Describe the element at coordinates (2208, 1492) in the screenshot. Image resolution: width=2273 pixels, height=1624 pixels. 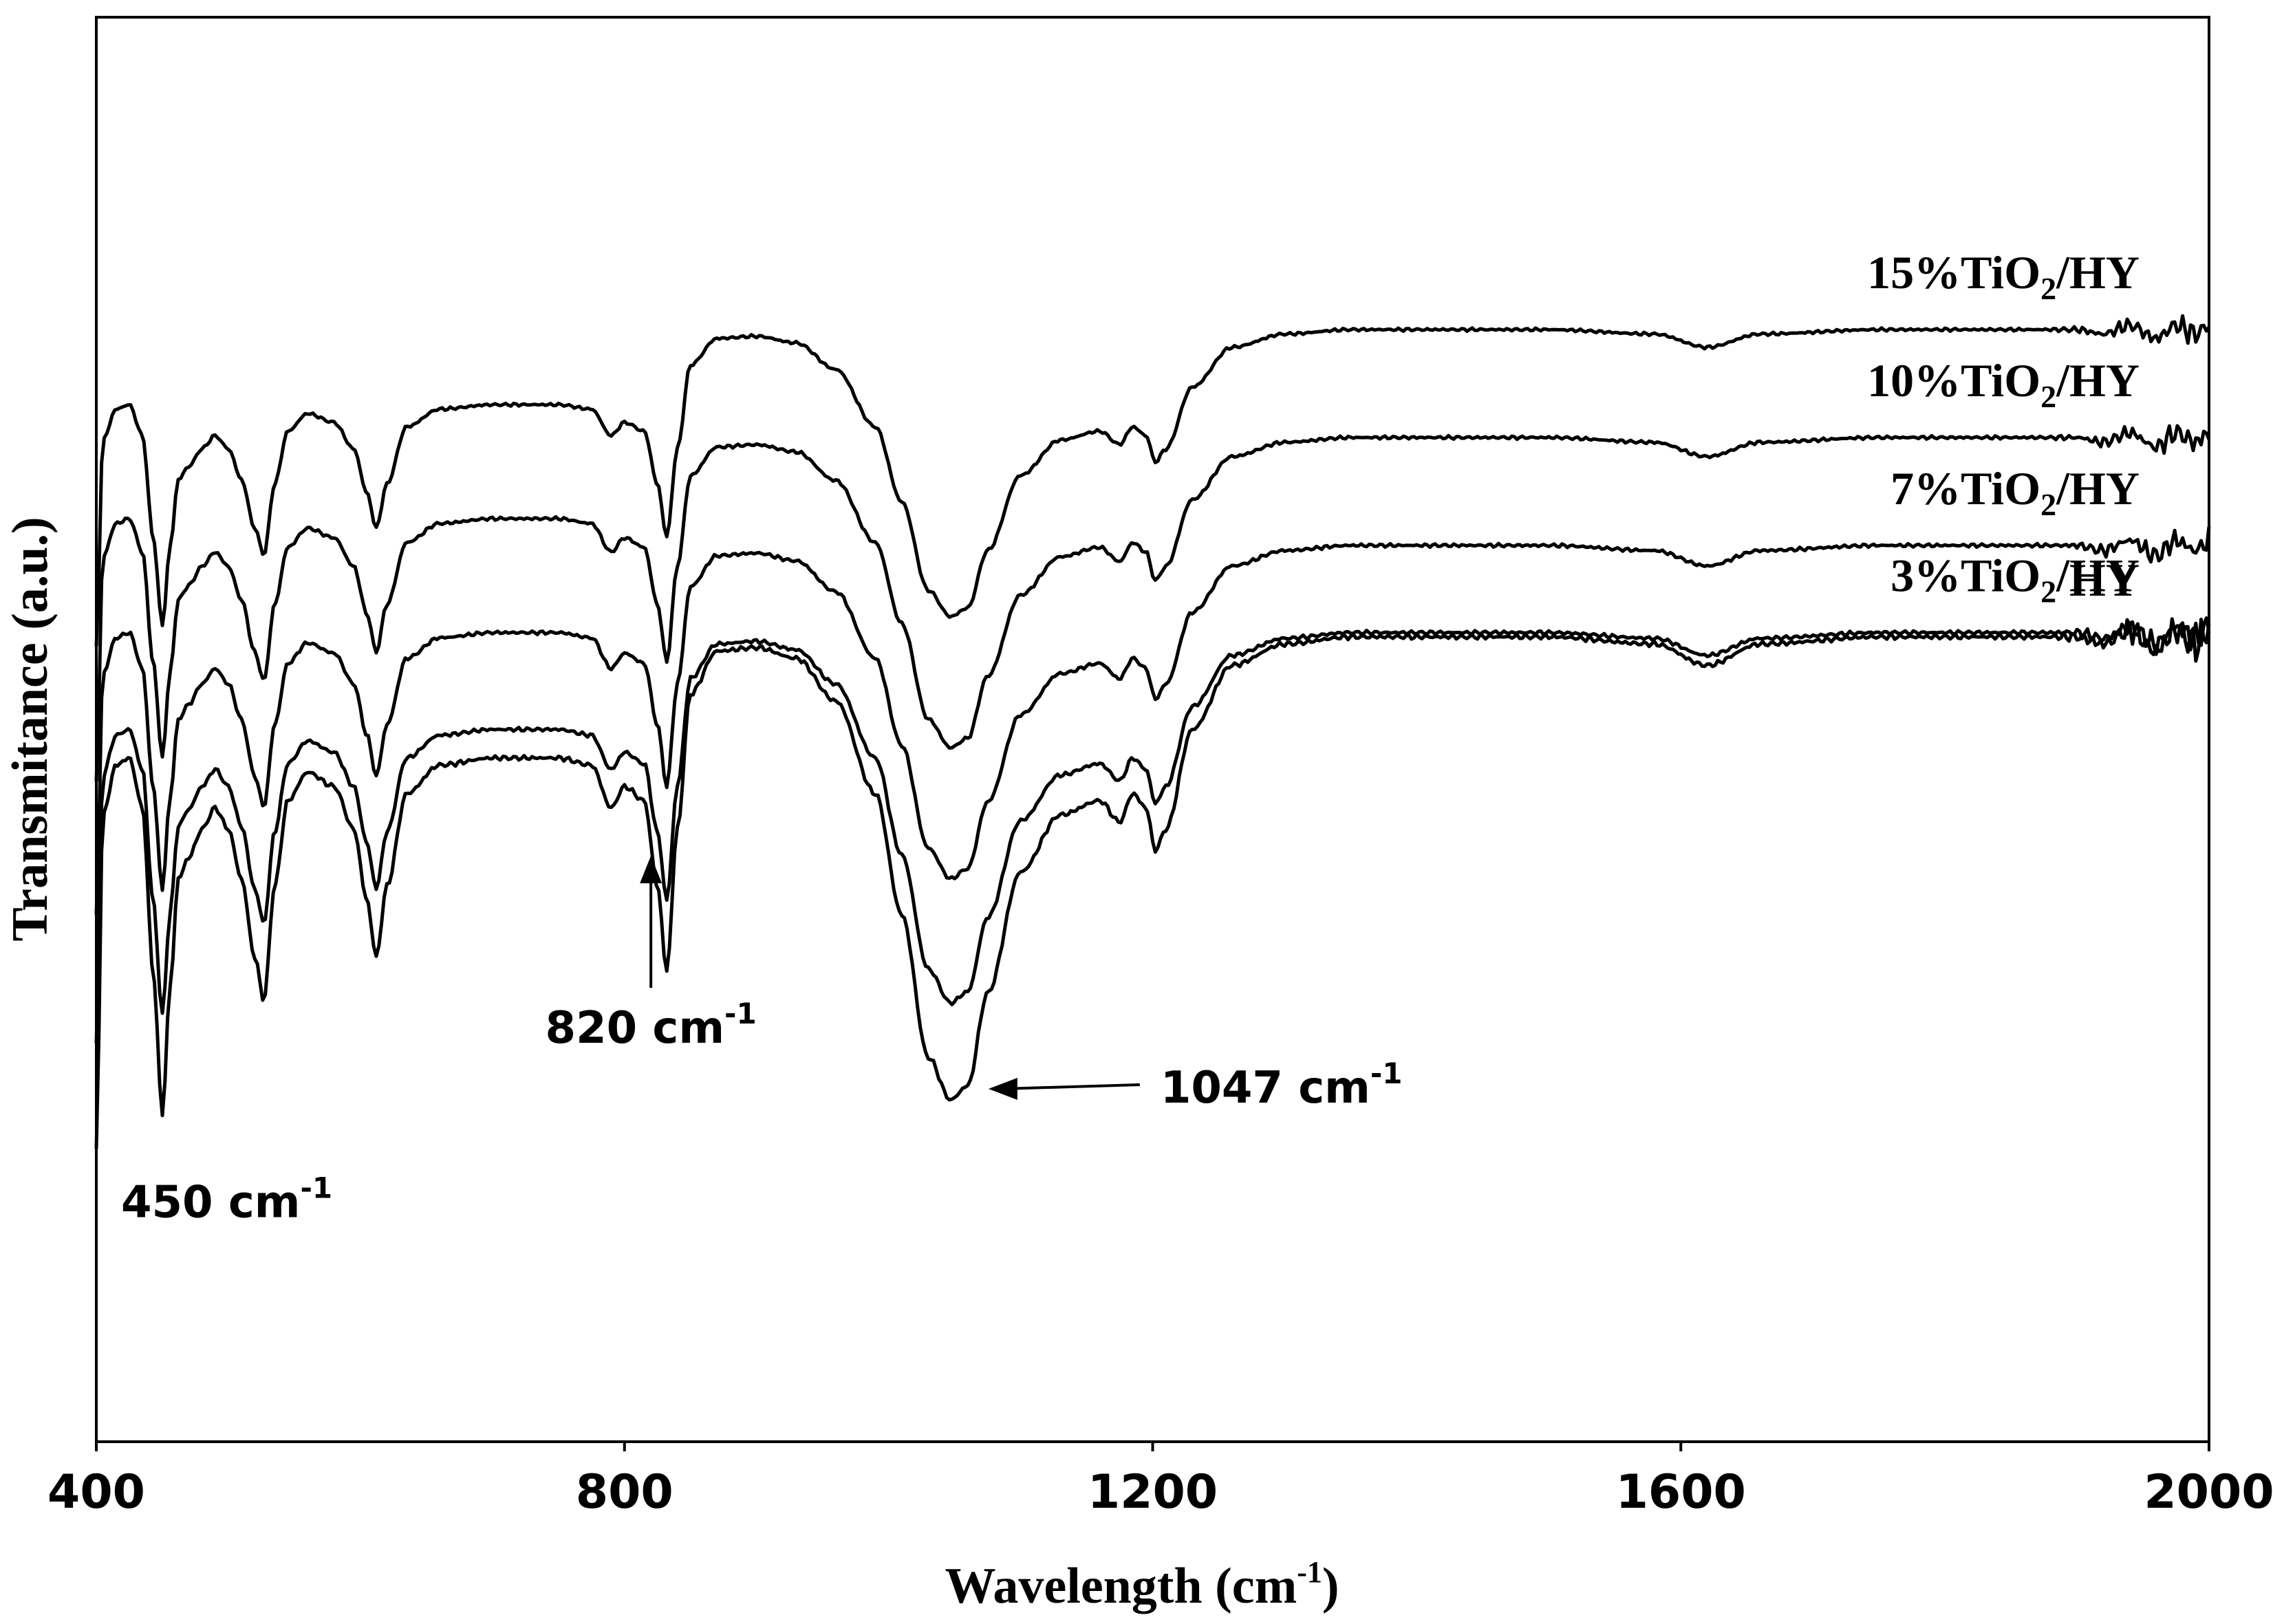
I see `x-tick-label: 2000` at that location.